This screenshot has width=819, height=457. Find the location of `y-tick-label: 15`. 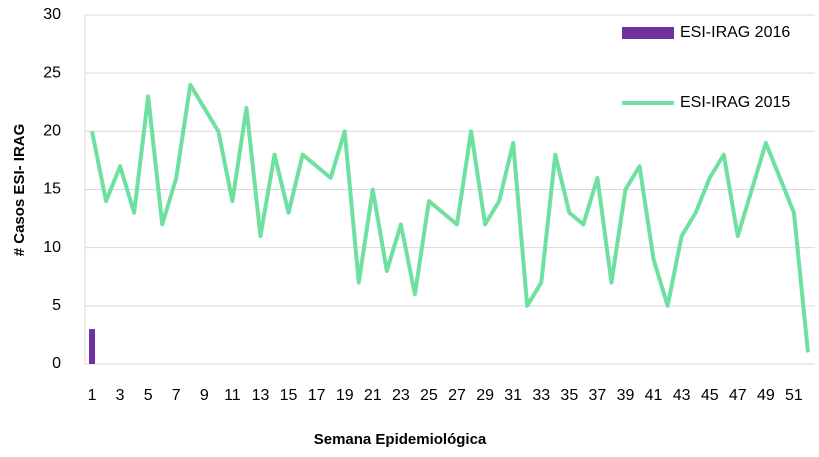

y-tick-label: 15 is located at coordinates (52, 189).